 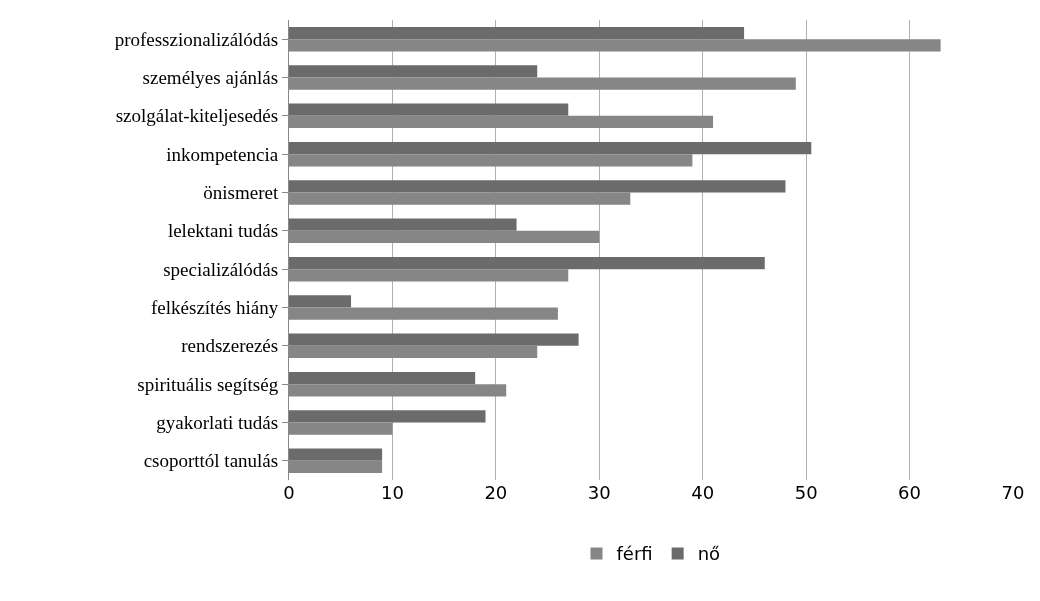 What do you see at coordinates (222, 154) in the screenshot?
I see `y-tick-label: inkompetencia` at bounding box center [222, 154].